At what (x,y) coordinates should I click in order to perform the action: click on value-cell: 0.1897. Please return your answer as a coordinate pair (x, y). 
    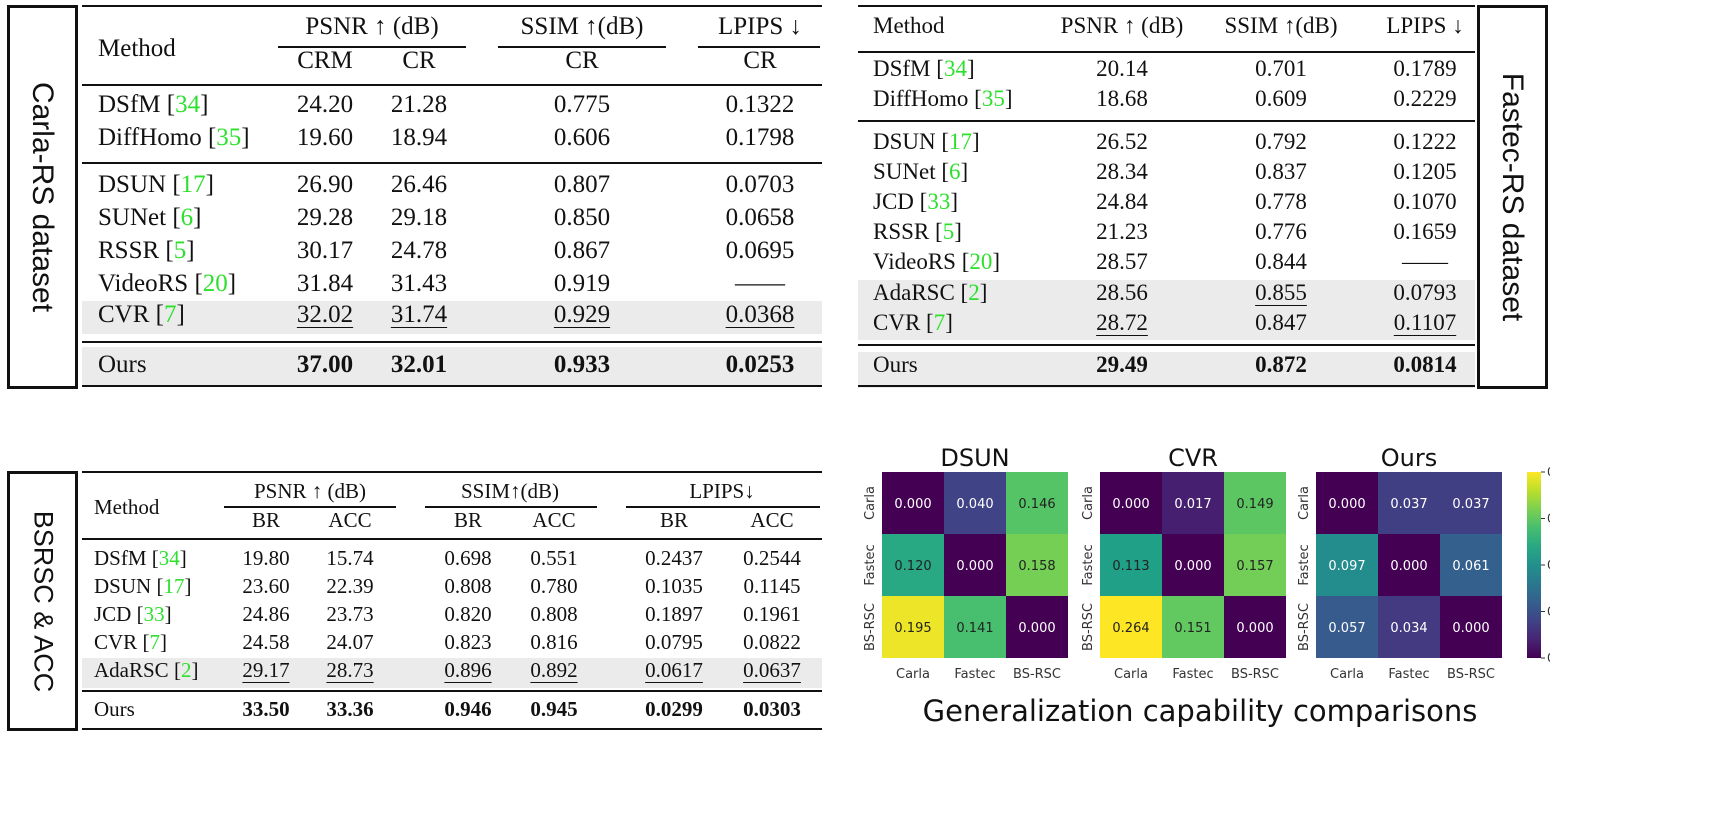
    Looking at the image, I should click on (674, 614).